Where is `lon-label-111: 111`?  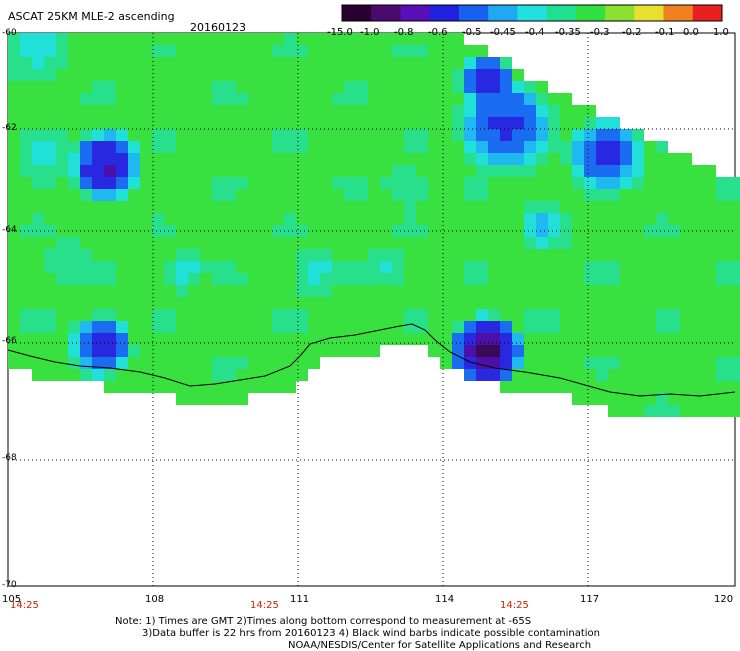 lon-label-111: 111 is located at coordinates (300, 599).